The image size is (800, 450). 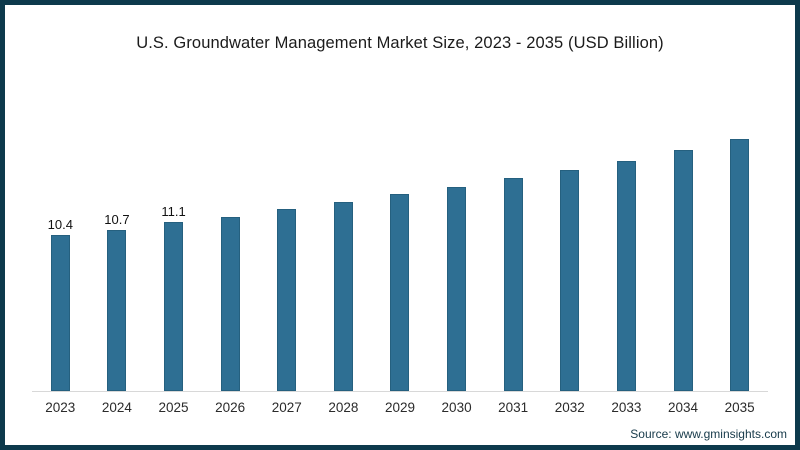 I want to click on bar-value-label: 10.4, so click(x=60, y=225).